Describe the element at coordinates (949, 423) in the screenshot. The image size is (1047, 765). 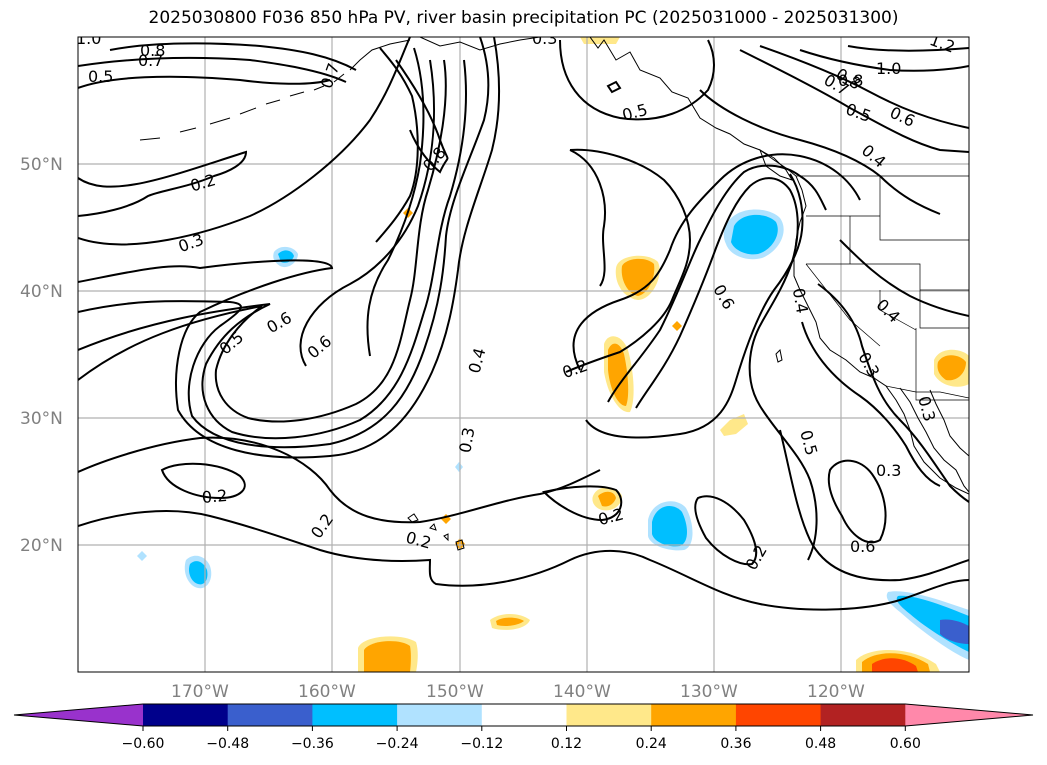
I see `gulf-of-california-coastline` at that location.